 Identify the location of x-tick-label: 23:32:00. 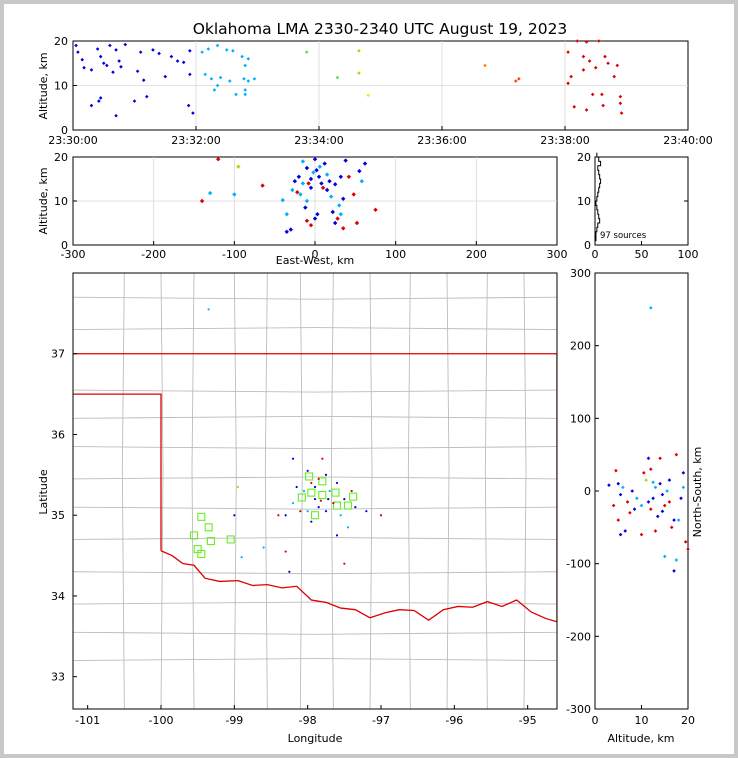
(195, 140).